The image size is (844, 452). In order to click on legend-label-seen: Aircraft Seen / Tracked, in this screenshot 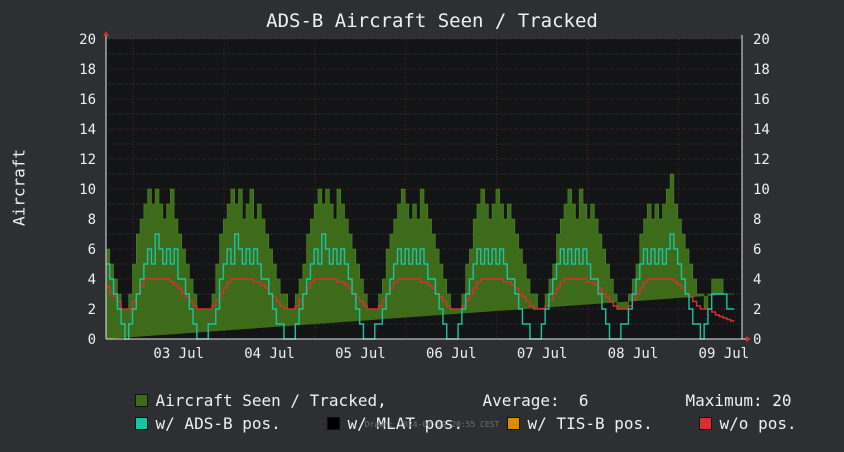, I will do `click(271, 400)`.